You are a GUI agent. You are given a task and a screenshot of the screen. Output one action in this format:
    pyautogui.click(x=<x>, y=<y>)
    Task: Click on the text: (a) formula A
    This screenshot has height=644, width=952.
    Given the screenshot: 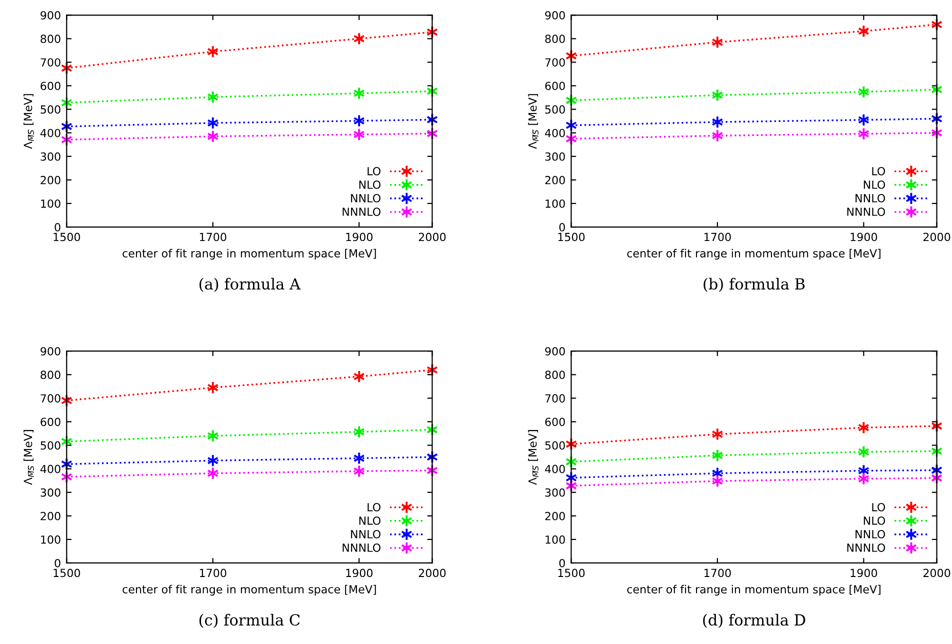 What is the action you would take?
    pyautogui.click(x=250, y=285)
    